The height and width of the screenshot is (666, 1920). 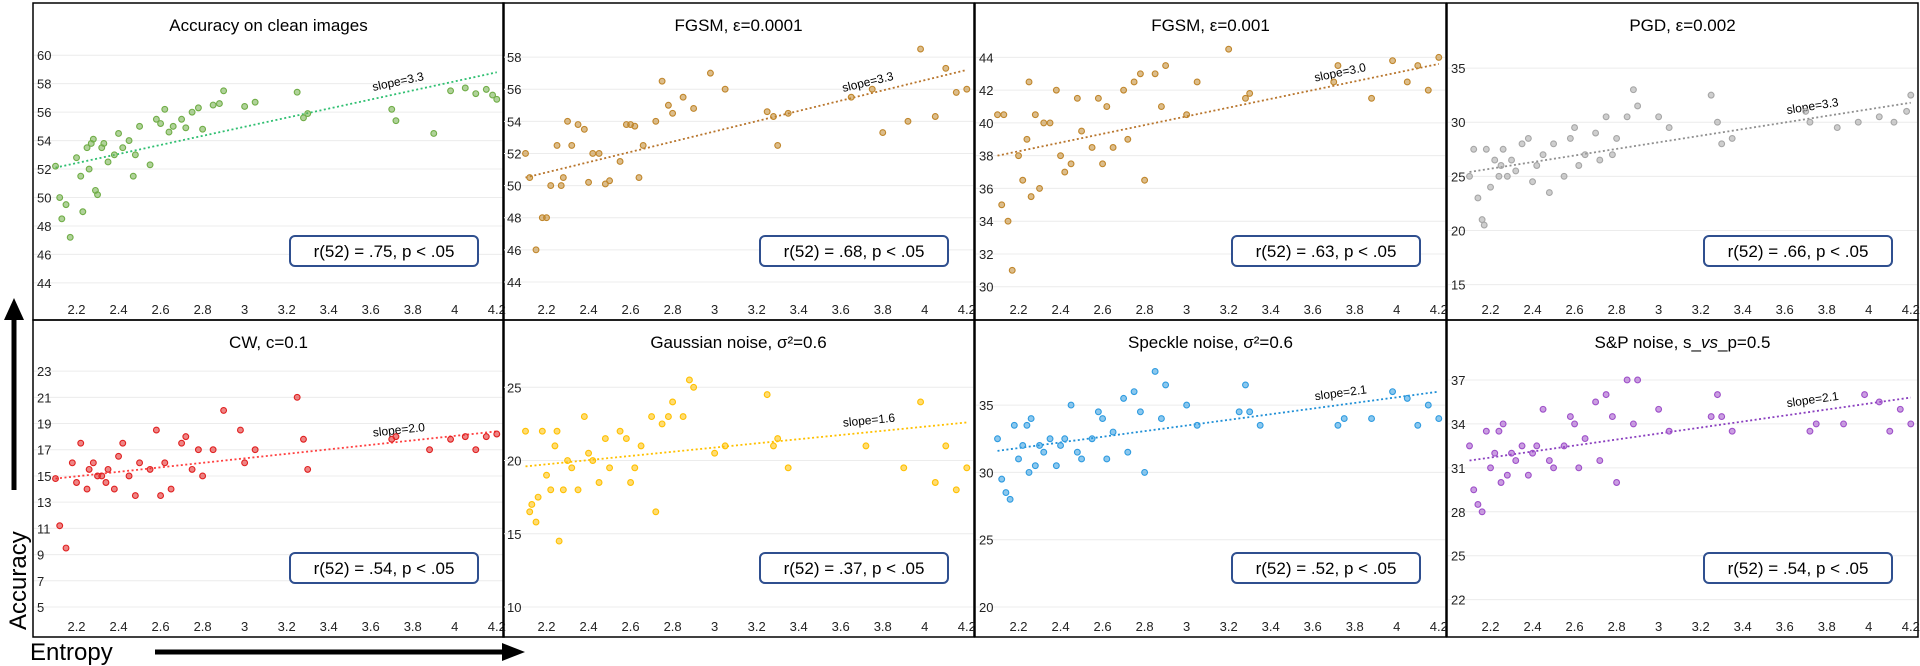 I want to click on y-tick-label: 20, so click(x=986, y=607).